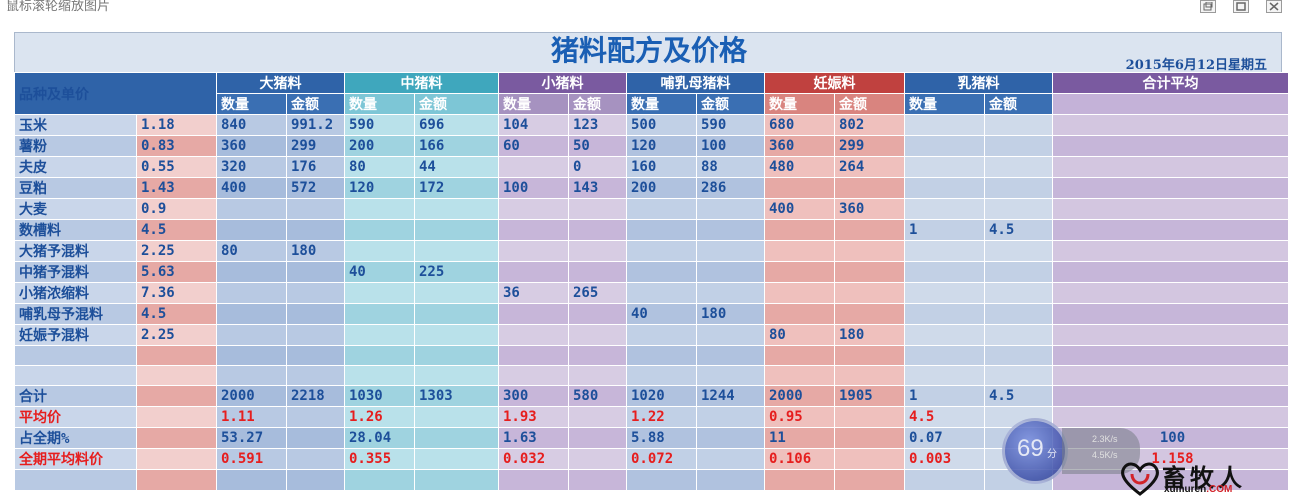 The height and width of the screenshot is (501, 1289). I want to click on amt-cell: 572, so click(315, 188).